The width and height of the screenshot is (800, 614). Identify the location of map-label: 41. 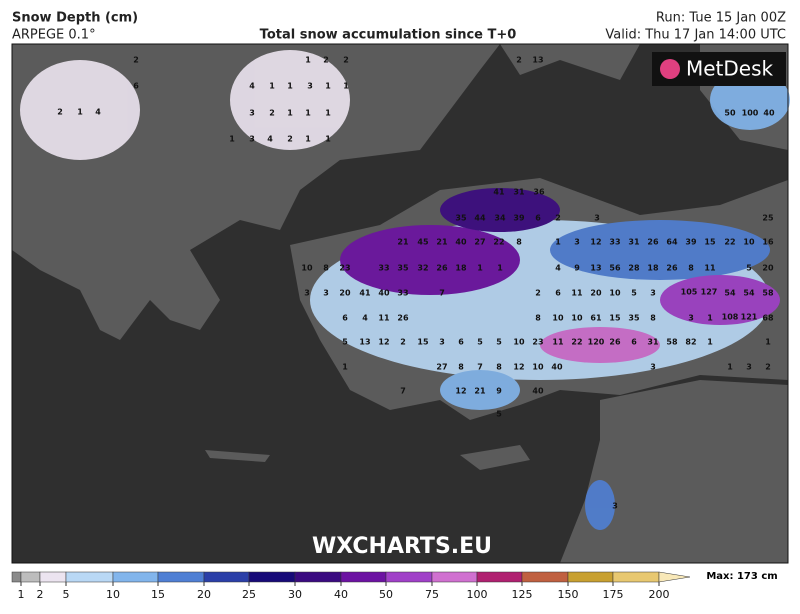
(499, 192).